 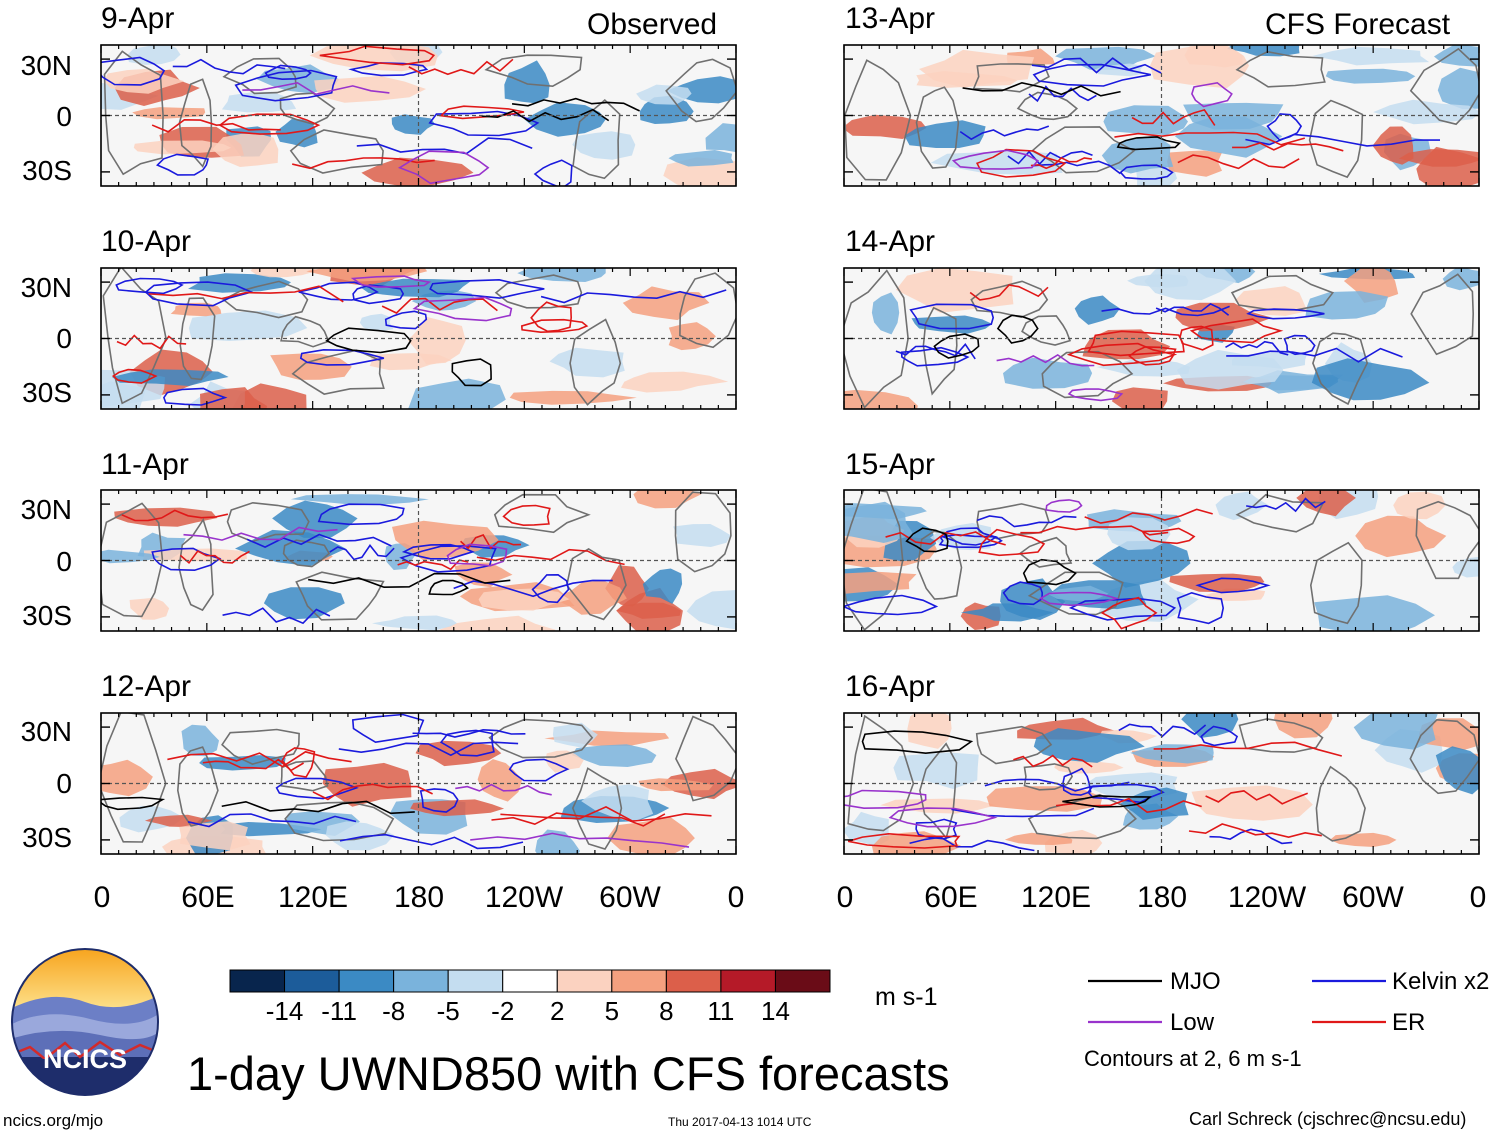 What do you see at coordinates (1328, 1119) in the screenshot?
I see `footer-credit: Carl Schreck (cjschrec@ncsu.edu)` at bounding box center [1328, 1119].